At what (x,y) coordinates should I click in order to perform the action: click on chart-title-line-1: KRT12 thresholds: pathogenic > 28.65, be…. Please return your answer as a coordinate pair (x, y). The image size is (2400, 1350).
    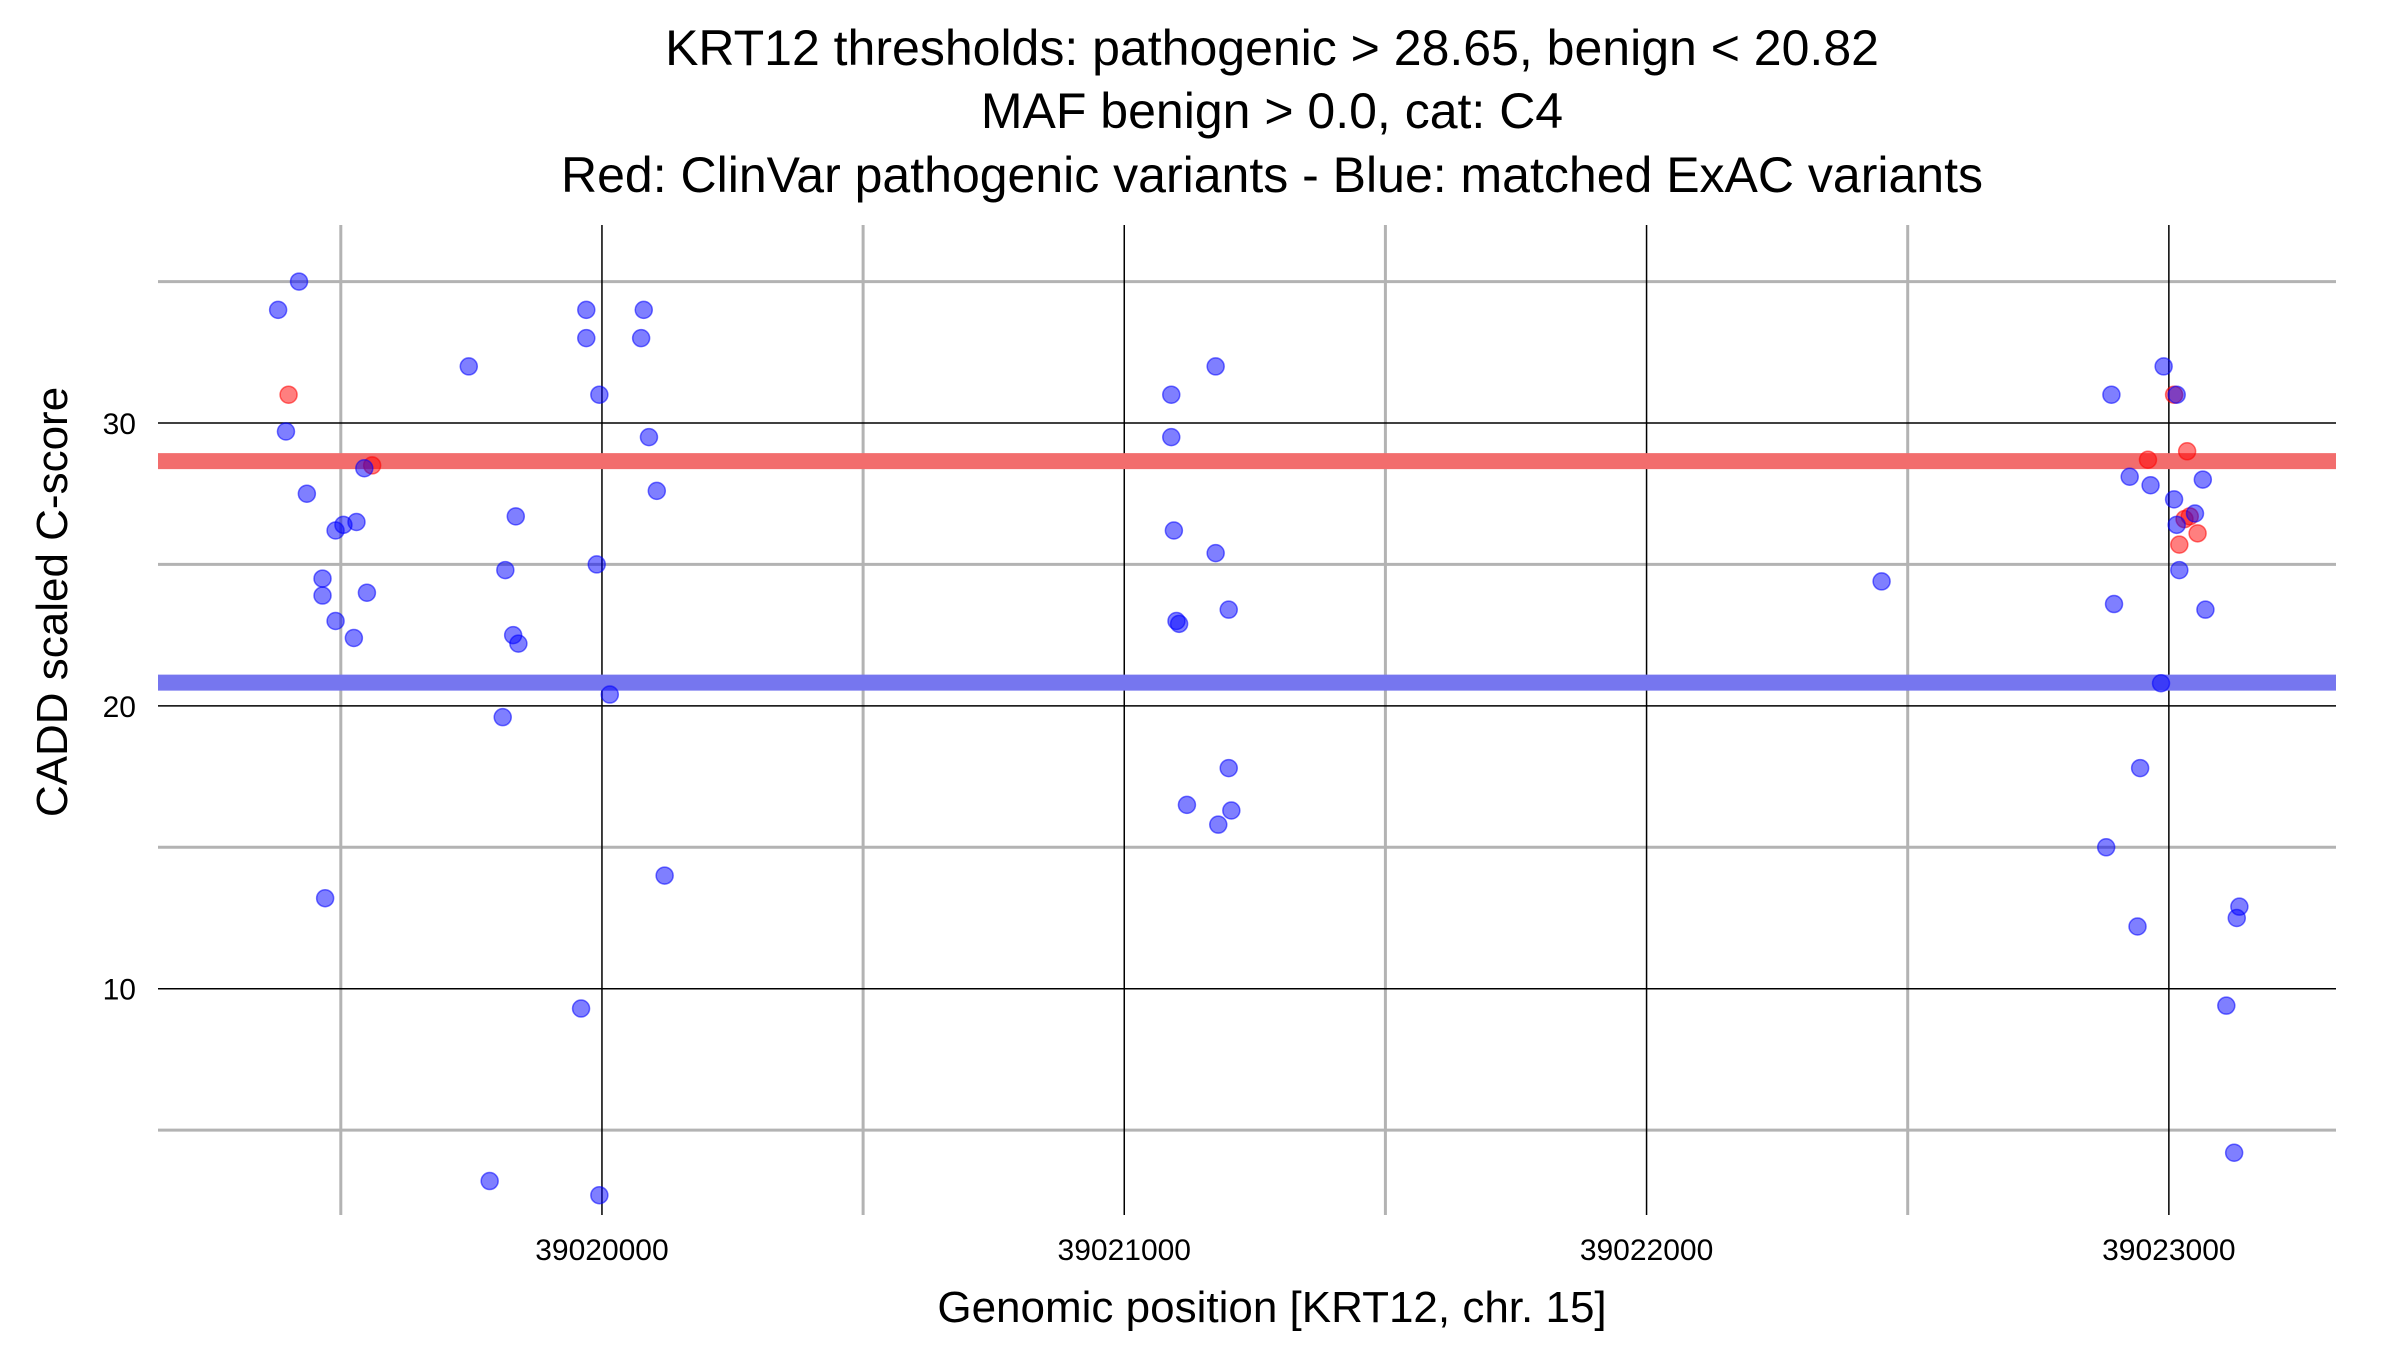
    Looking at the image, I should click on (1272, 48).